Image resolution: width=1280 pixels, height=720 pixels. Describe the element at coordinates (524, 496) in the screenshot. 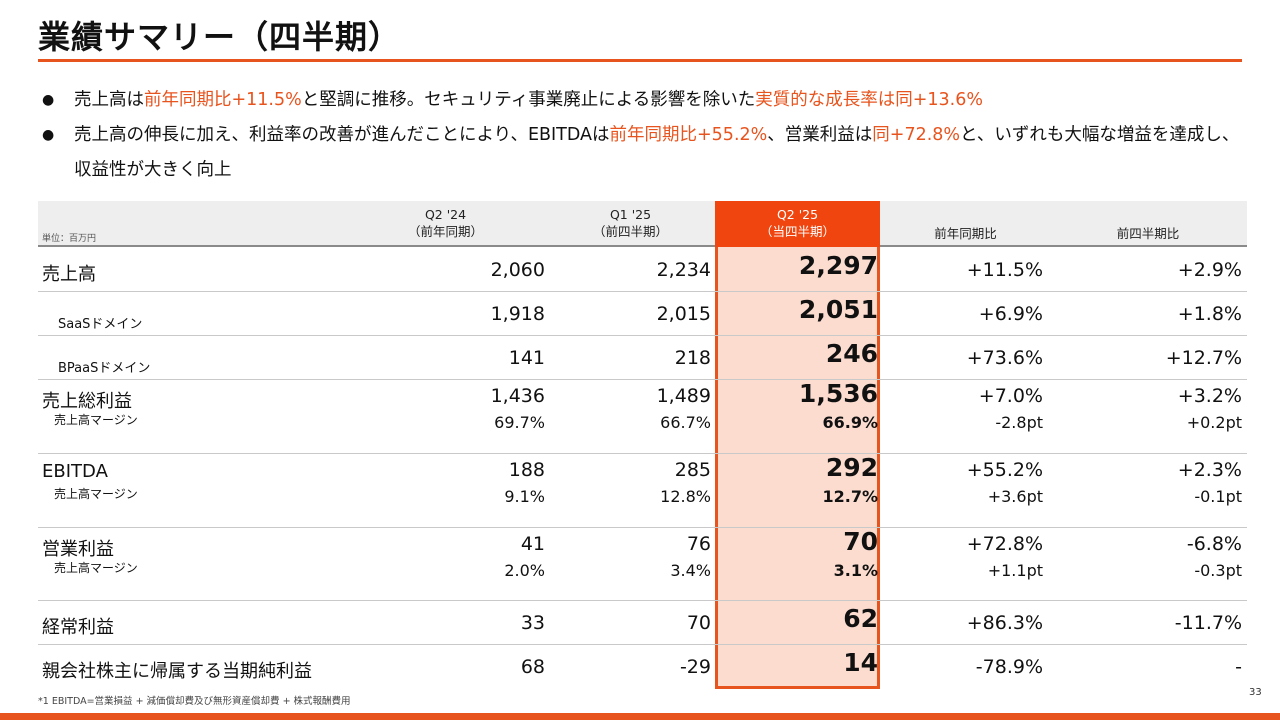

I see `table-cell: 9.1%` at that location.